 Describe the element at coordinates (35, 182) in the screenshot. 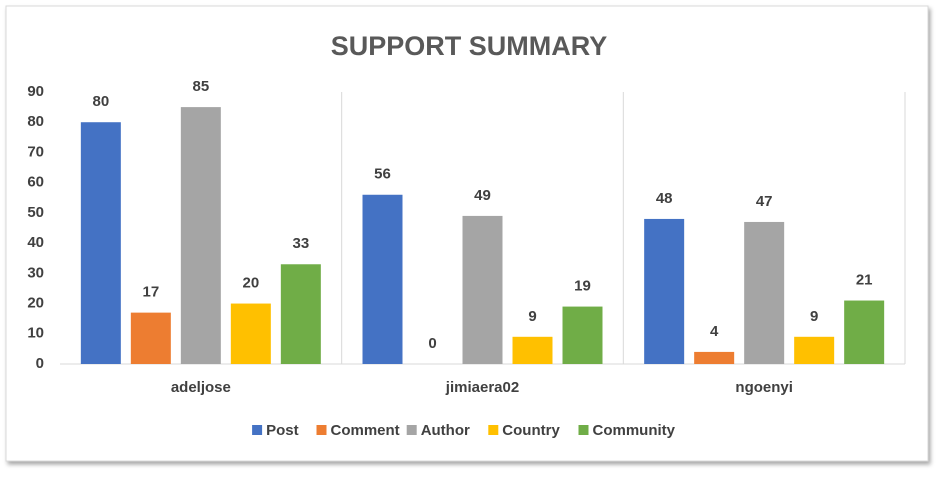

I see `y-tick-label: 60` at that location.